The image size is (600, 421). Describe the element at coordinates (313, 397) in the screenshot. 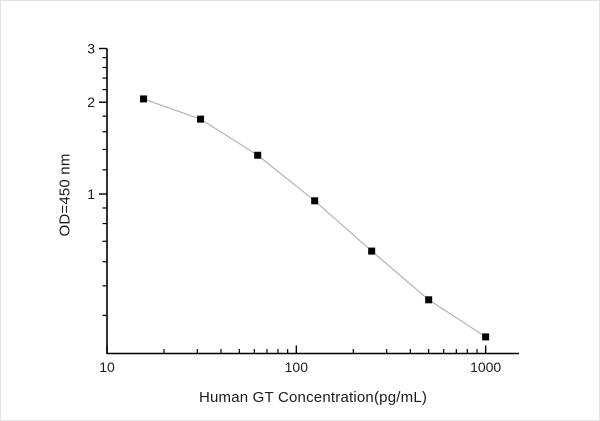

I see `x-axis-title: Human GT Concentration(pg/mL)` at that location.